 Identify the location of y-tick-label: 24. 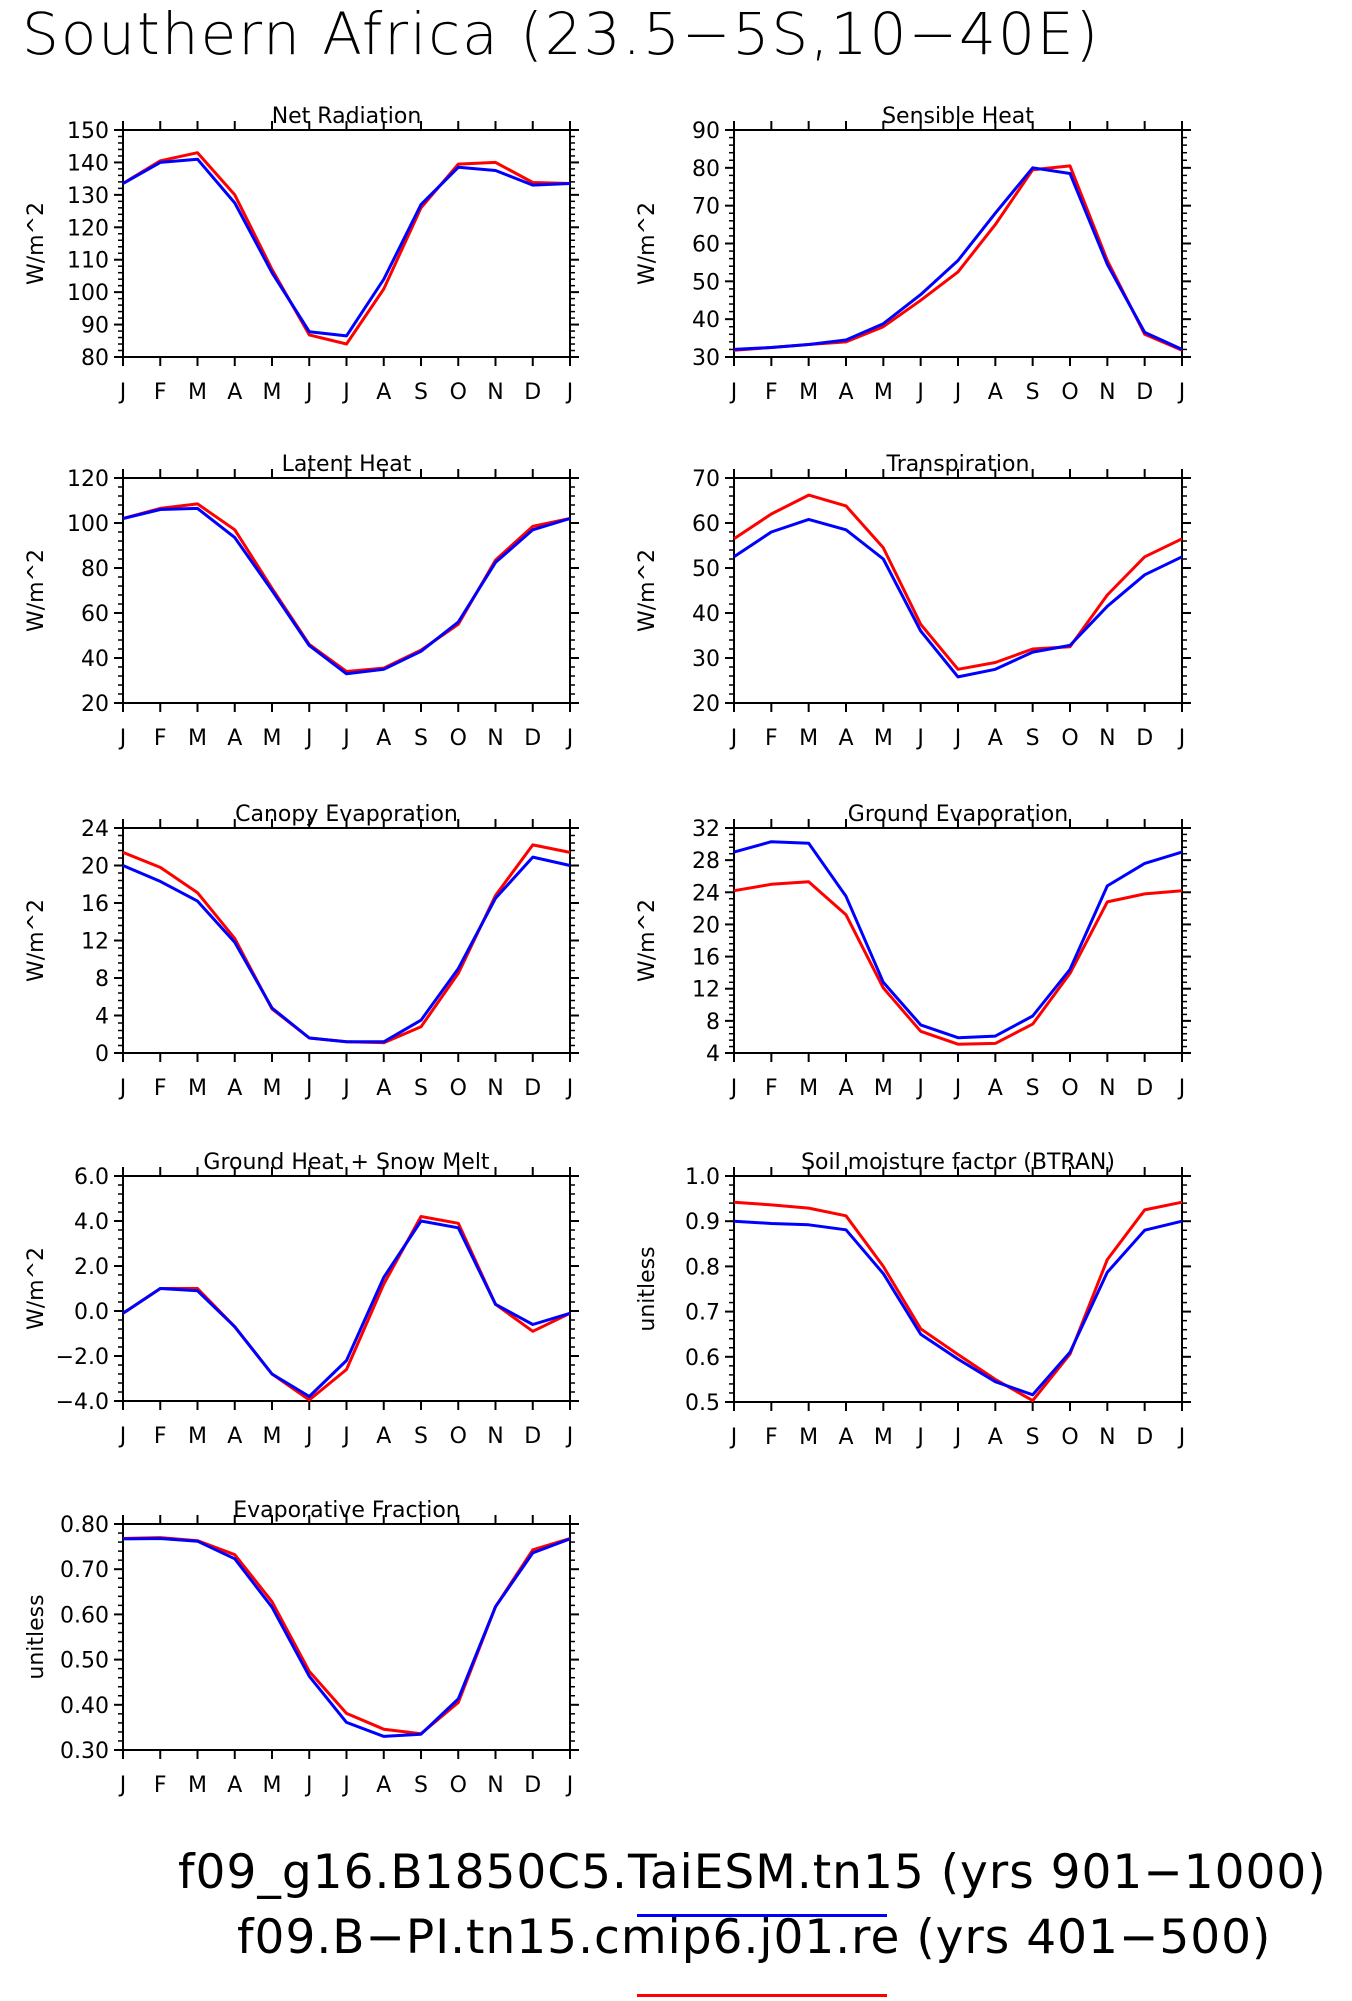
(706, 893).